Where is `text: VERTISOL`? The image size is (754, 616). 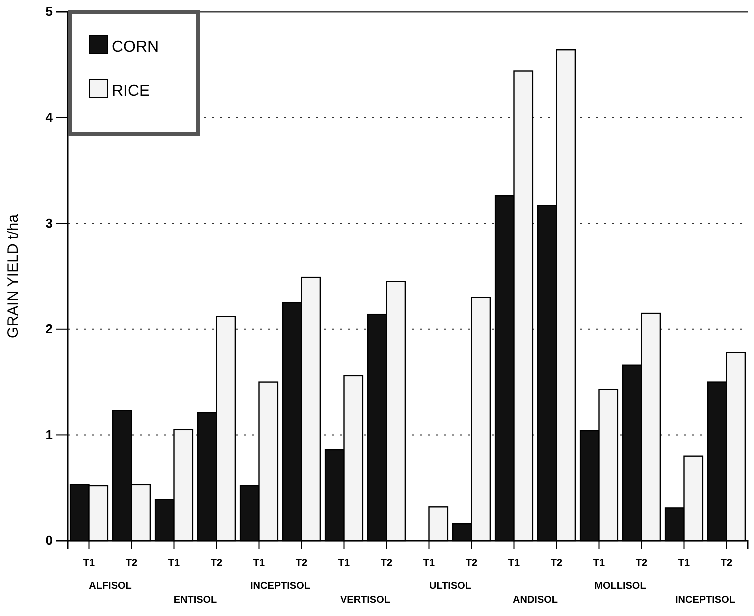 text: VERTISOL is located at coordinates (365, 600).